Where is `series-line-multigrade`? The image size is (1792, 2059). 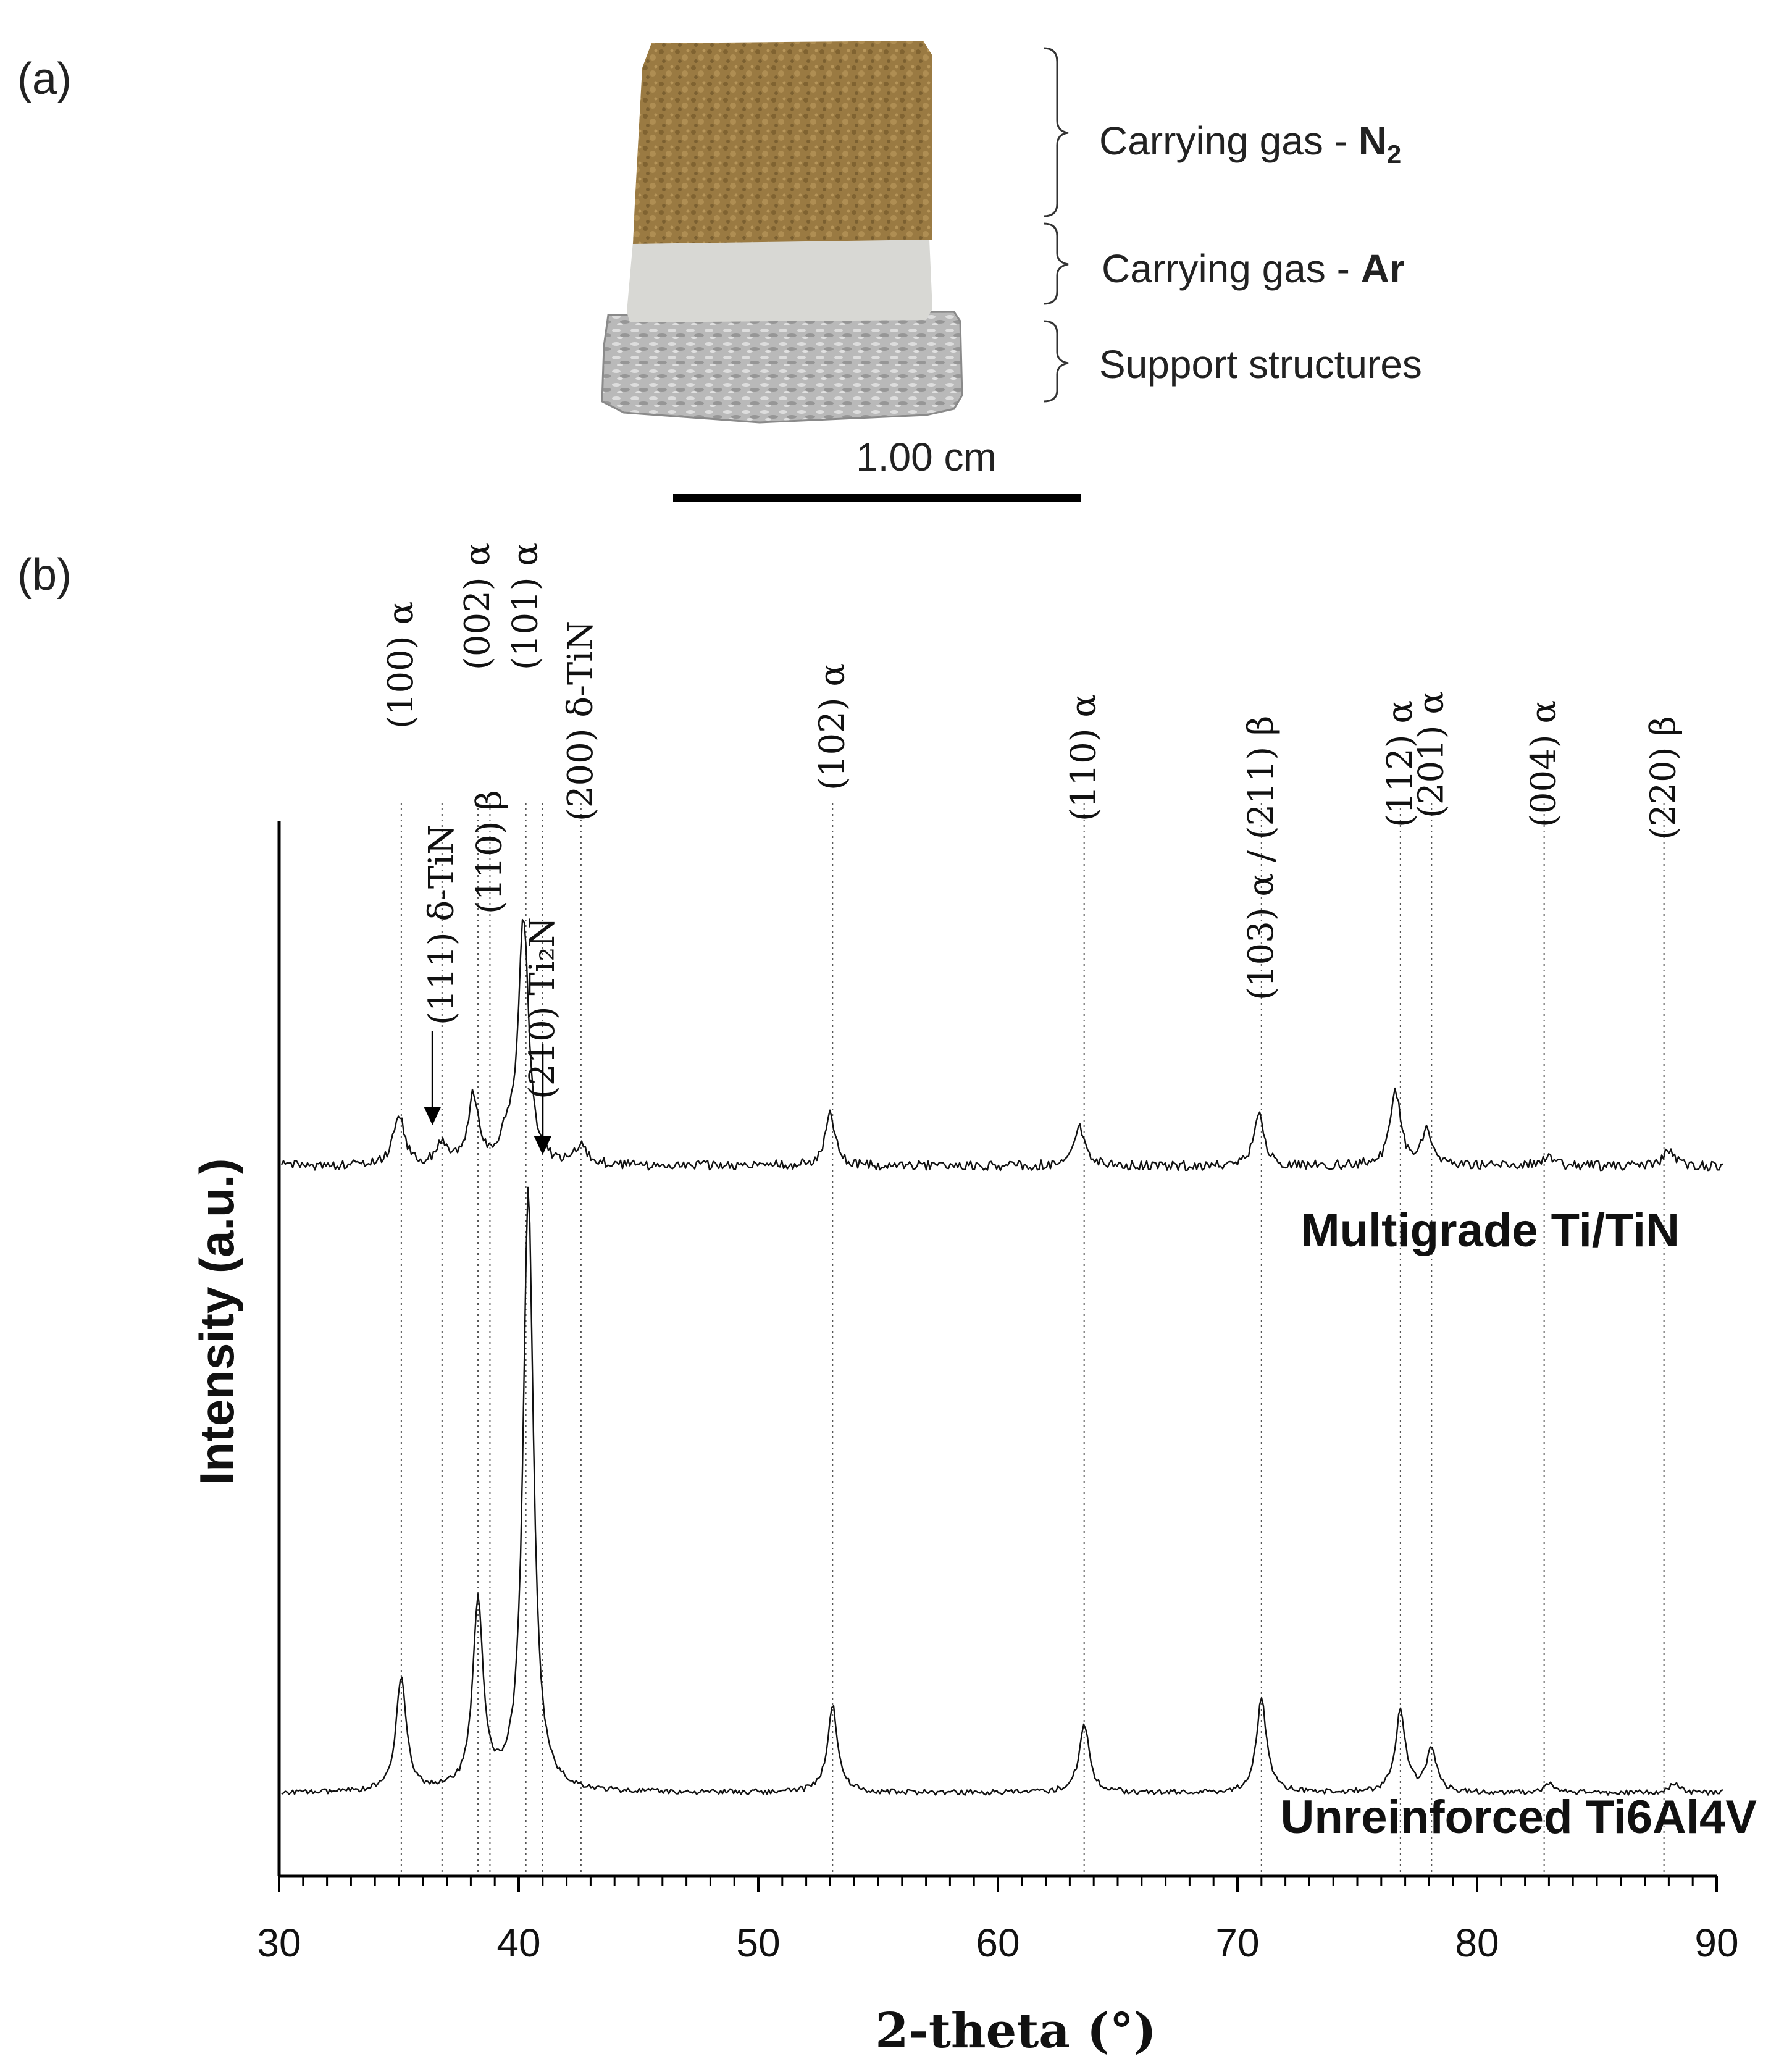 series-line-multigrade is located at coordinates (1001, 1045).